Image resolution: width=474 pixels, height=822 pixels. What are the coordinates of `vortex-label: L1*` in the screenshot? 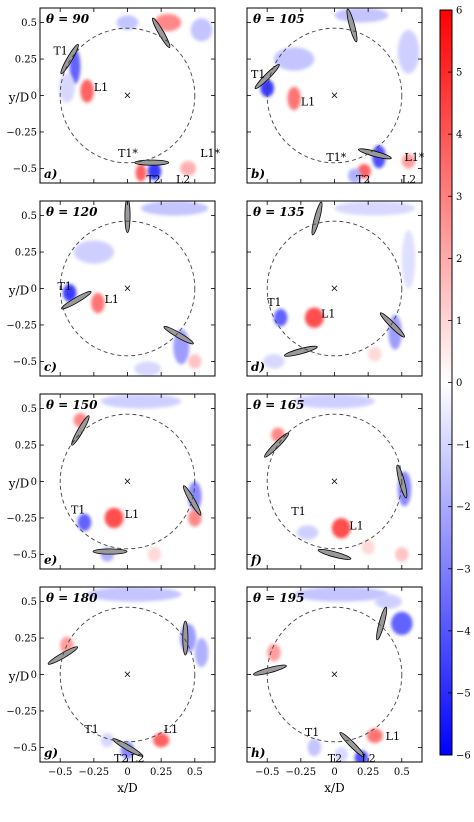 It's located at (415, 157).